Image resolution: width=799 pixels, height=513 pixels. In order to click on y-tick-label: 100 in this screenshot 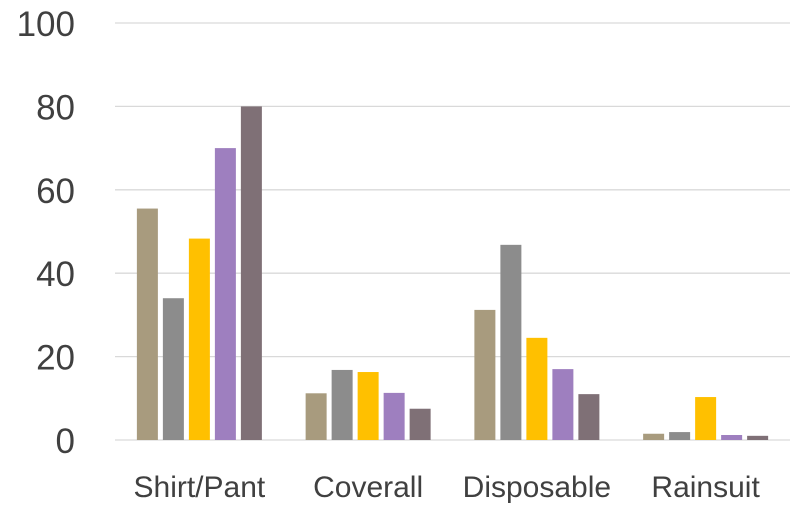, I will do `click(46, 24)`.